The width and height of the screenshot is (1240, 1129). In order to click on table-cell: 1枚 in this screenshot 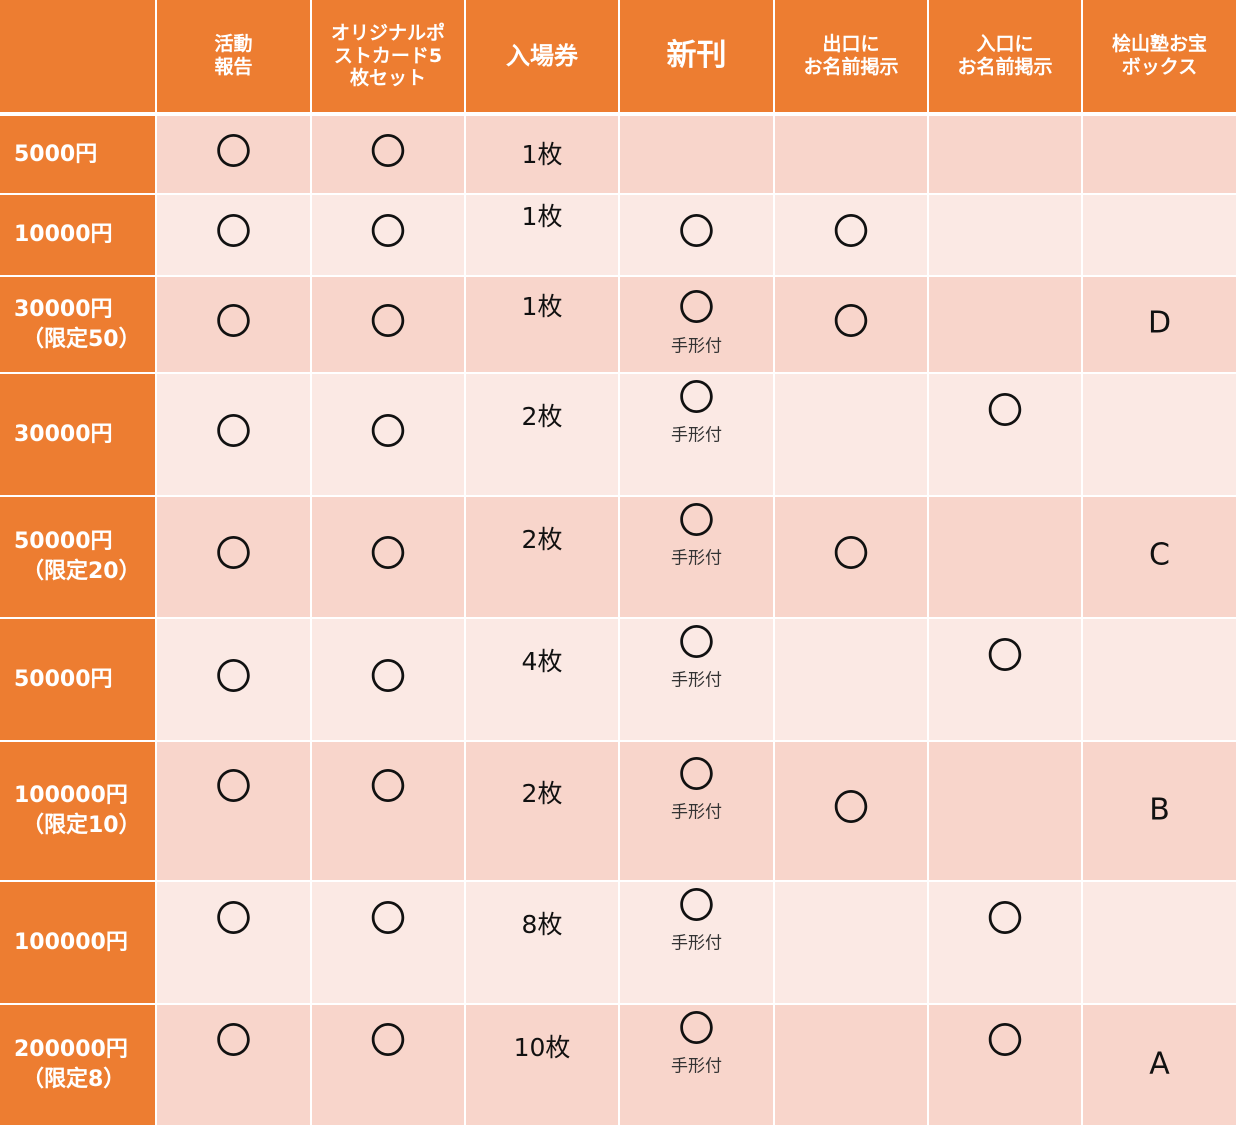, I will do `click(542, 154)`.